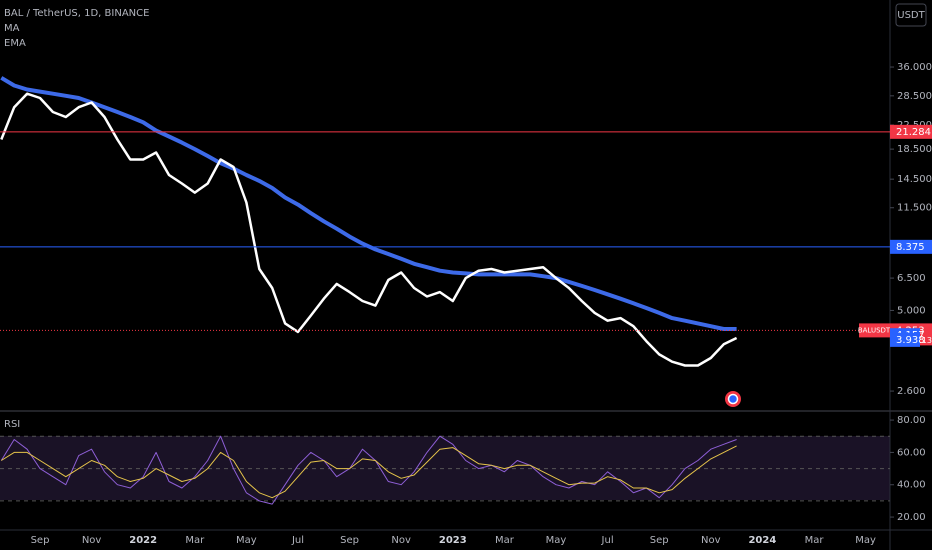 Image resolution: width=932 pixels, height=550 pixels. Describe the element at coordinates (143, 540) in the screenshot. I see `x-tick-label: 2022` at that location.